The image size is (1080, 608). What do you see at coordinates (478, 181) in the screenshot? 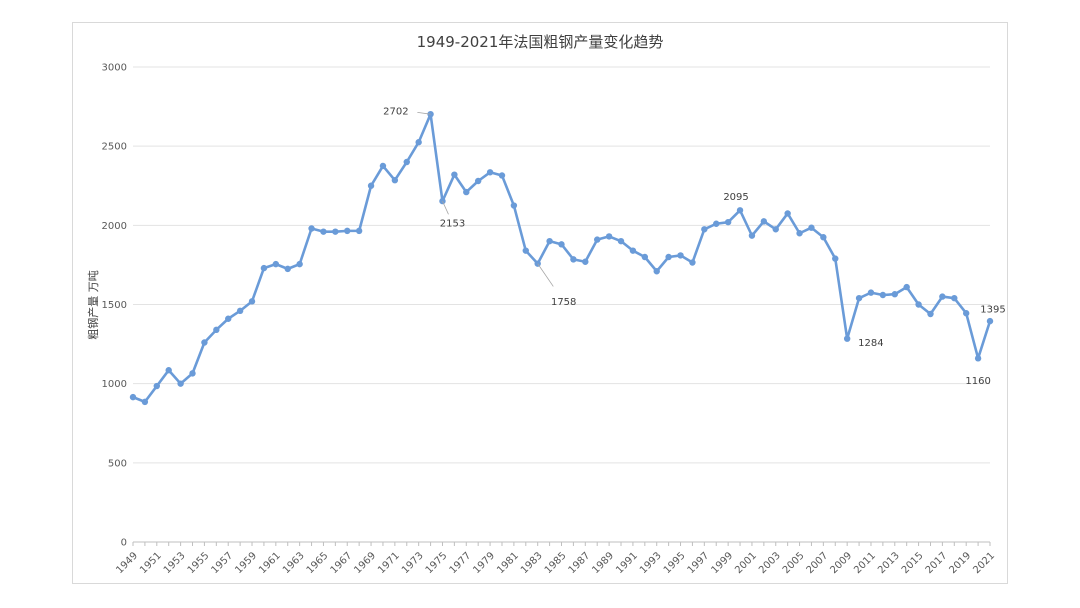
I see `data-point-1978` at bounding box center [478, 181].